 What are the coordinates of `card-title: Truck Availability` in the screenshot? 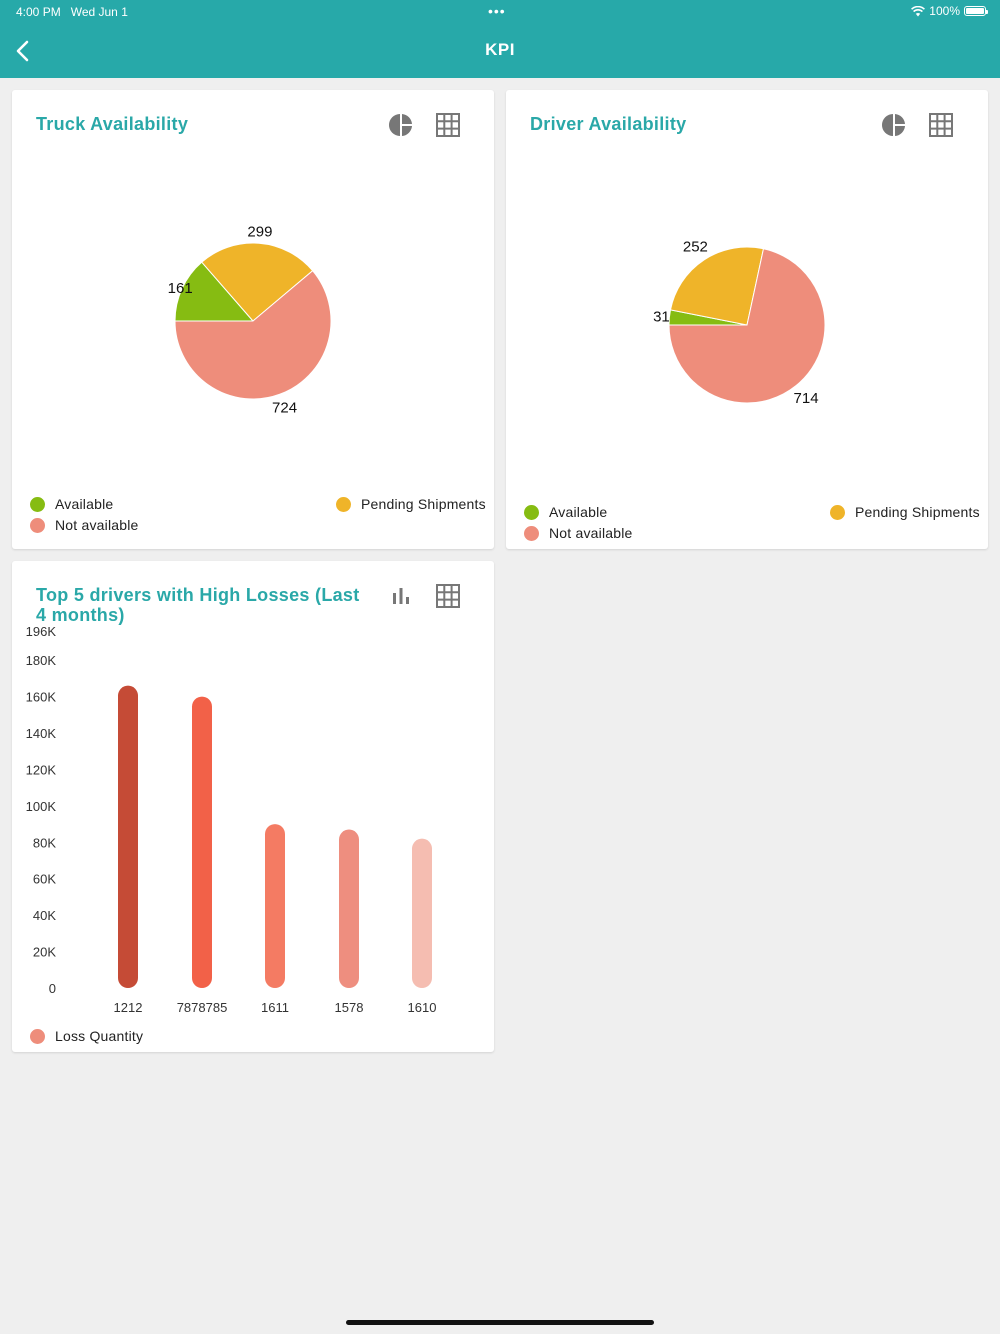 It's located at (112, 124).